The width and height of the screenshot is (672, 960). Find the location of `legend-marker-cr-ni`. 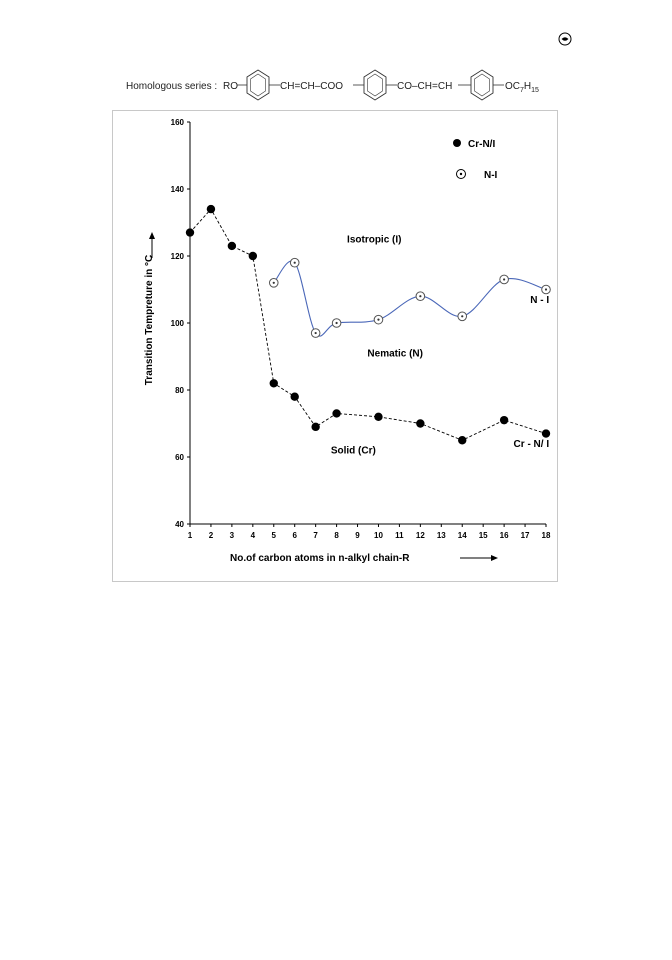

legend-marker-cr-ni is located at coordinates (457, 143).